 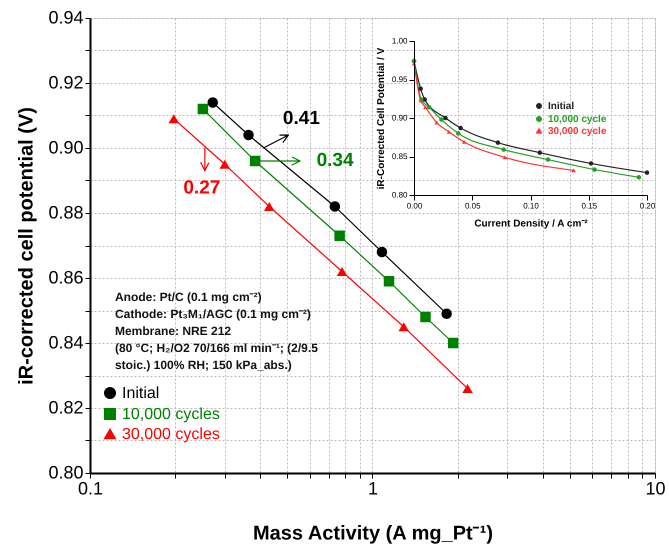 What do you see at coordinates (473, 206) in the screenshot?
I see `x-tick-label: 0.05` at bounding box center [473, 206].